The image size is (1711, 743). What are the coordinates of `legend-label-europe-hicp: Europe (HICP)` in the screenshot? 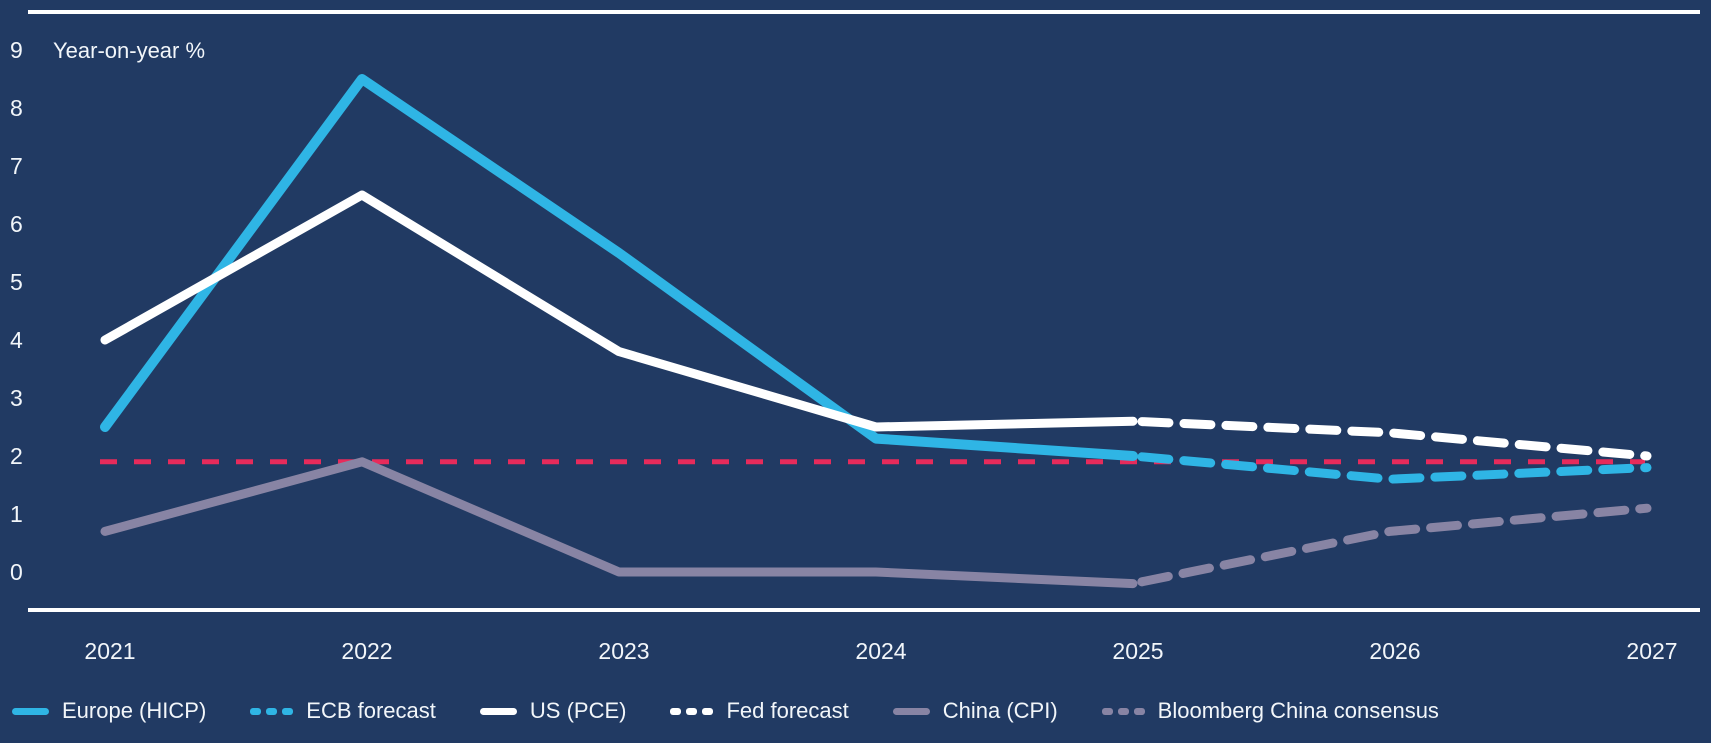 It's located at (134, 710).